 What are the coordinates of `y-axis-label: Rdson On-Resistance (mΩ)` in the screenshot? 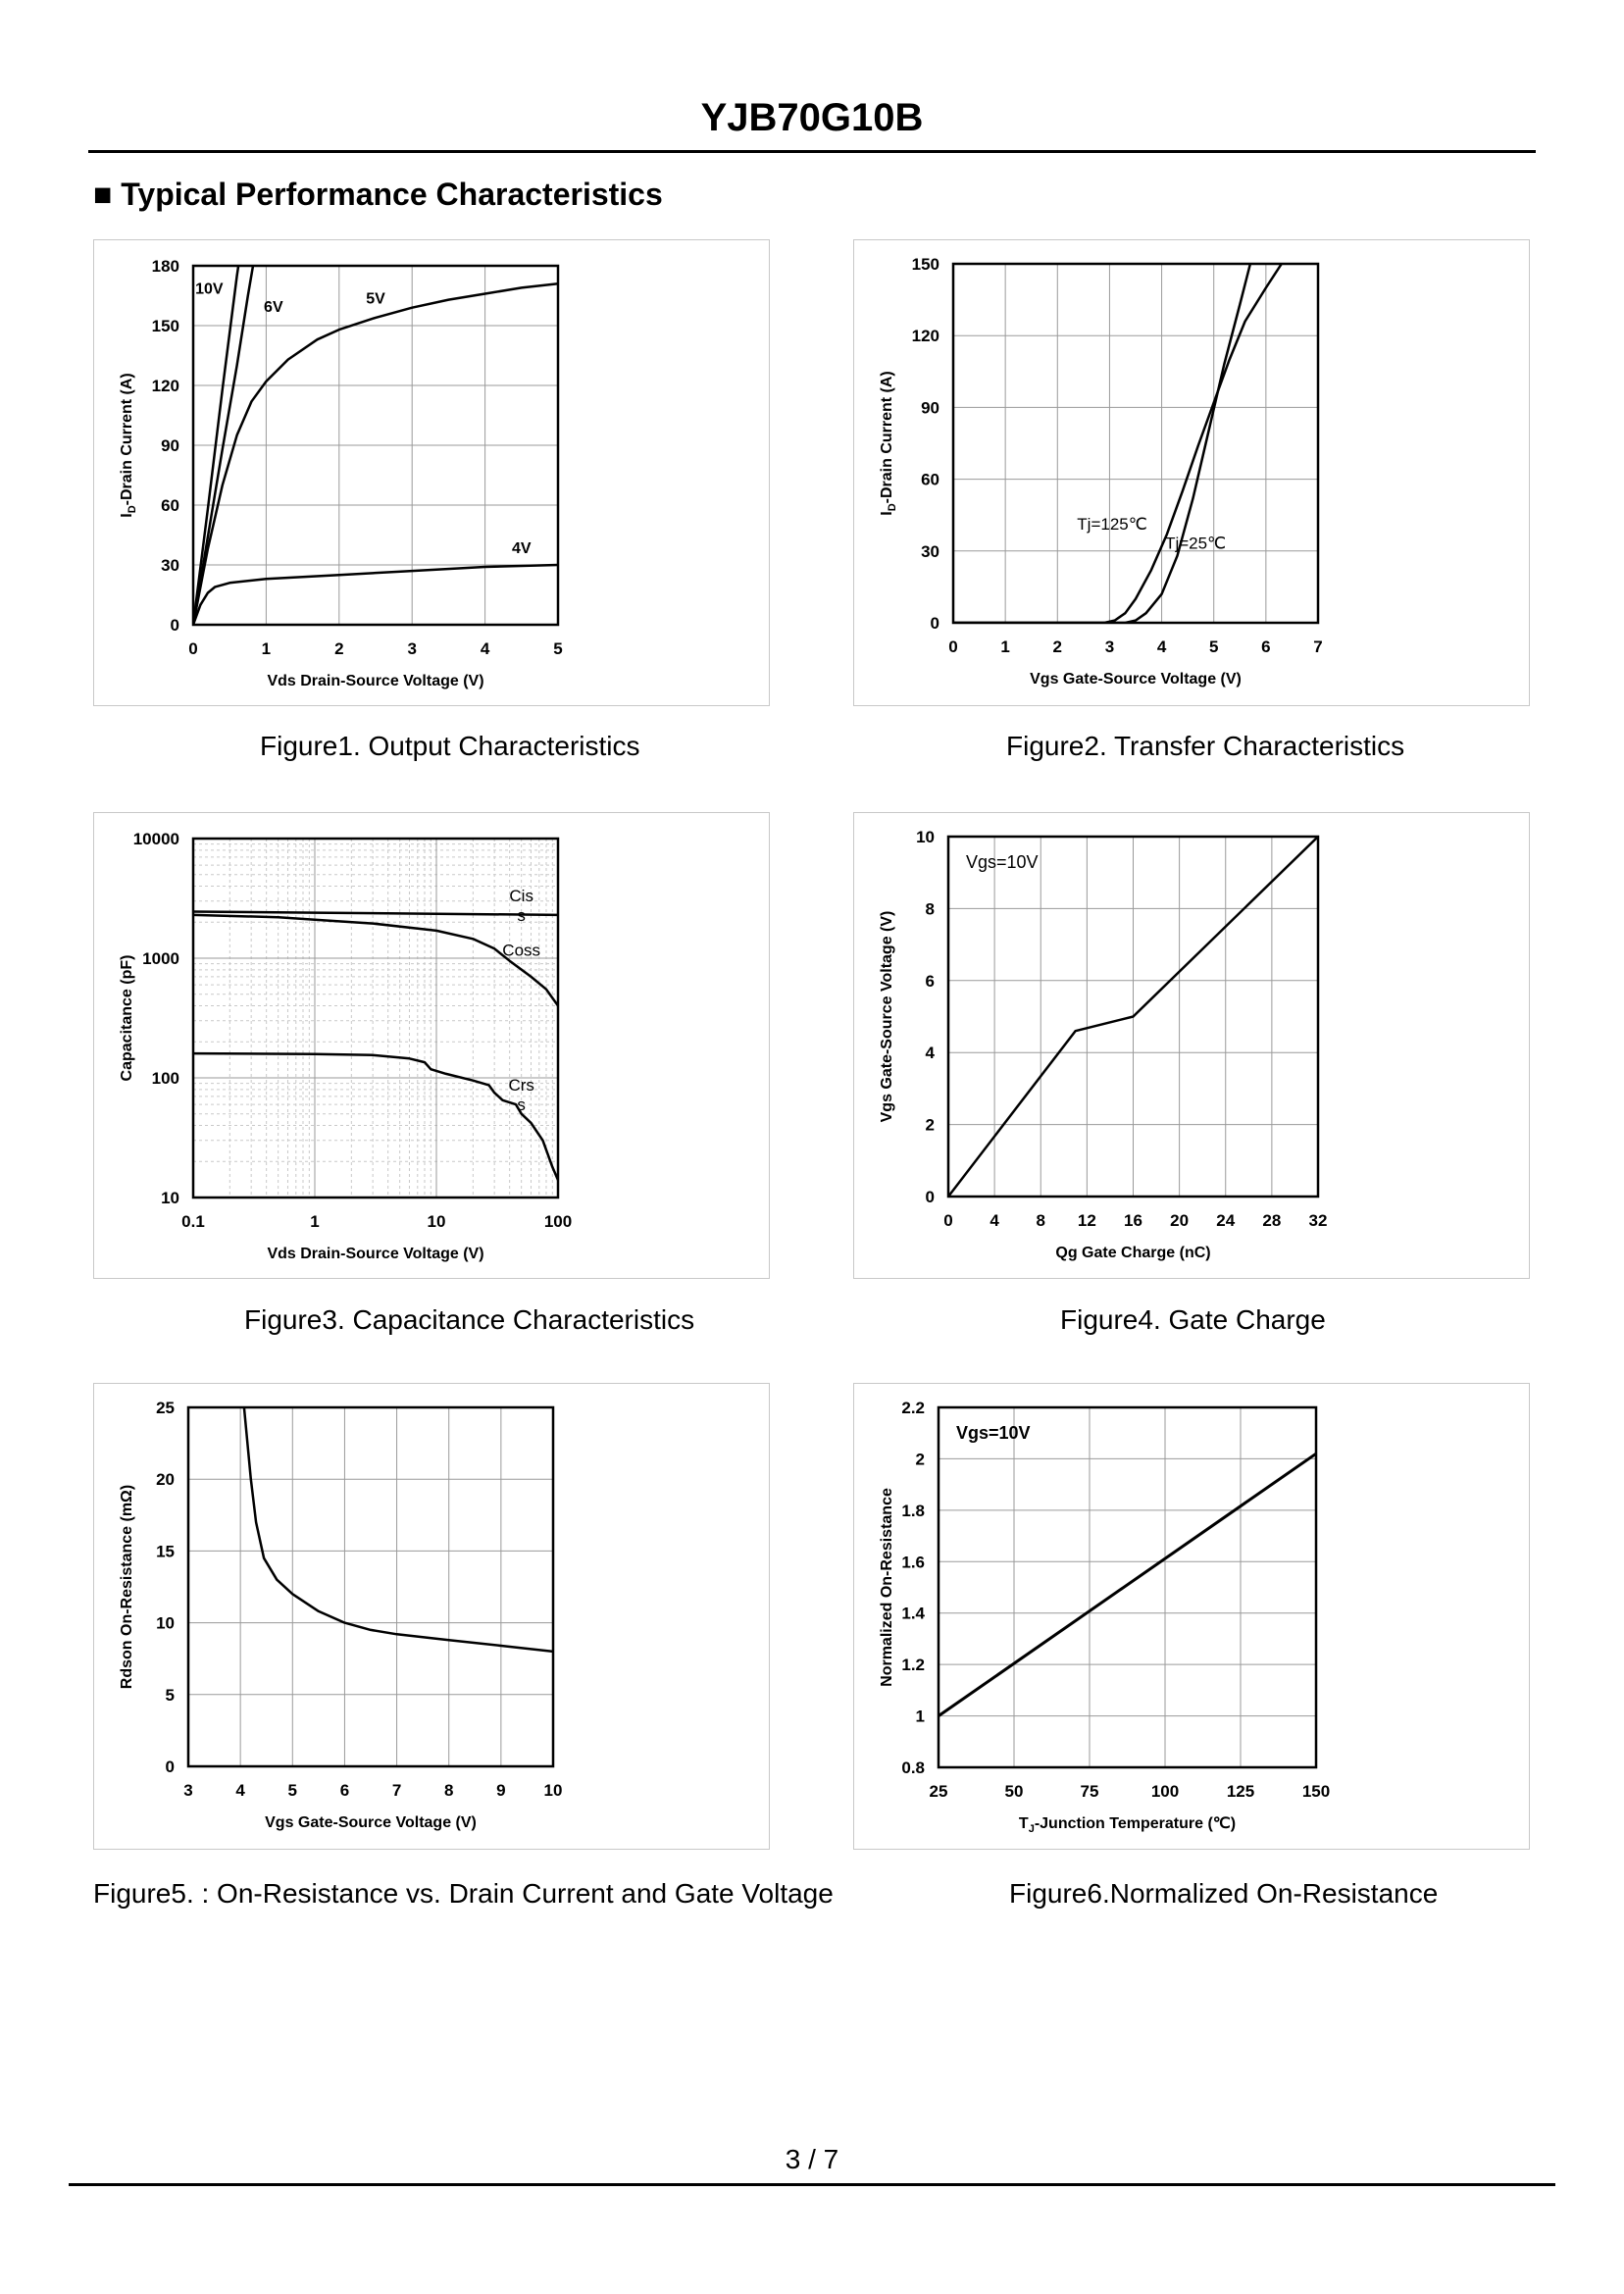 It's located at (127, 1587).